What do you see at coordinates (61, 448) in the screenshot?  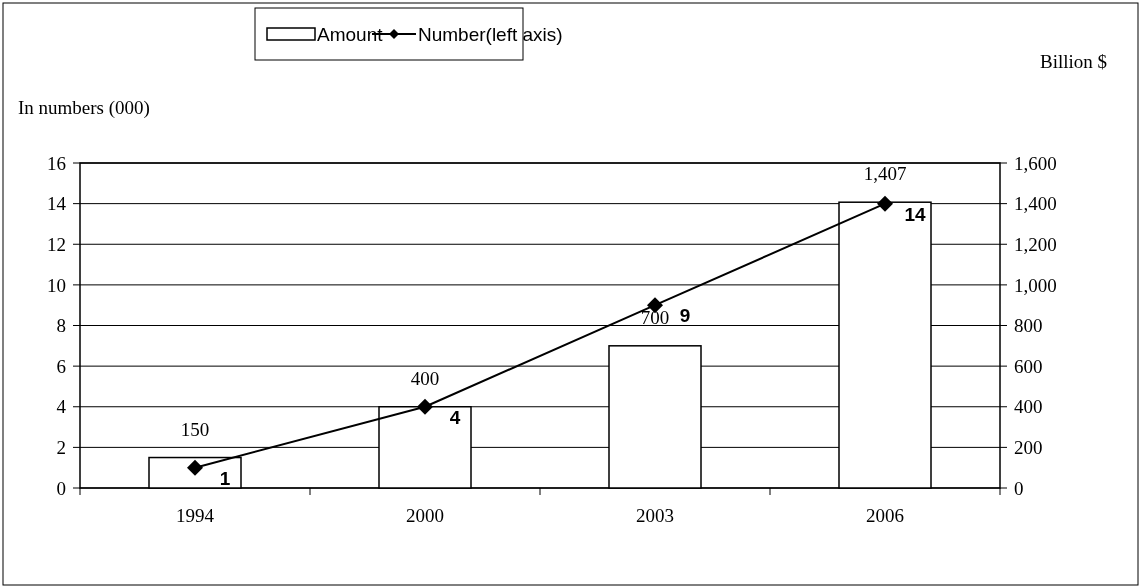 I see `y-tick-label: 2` at bounding box center [61, 448].